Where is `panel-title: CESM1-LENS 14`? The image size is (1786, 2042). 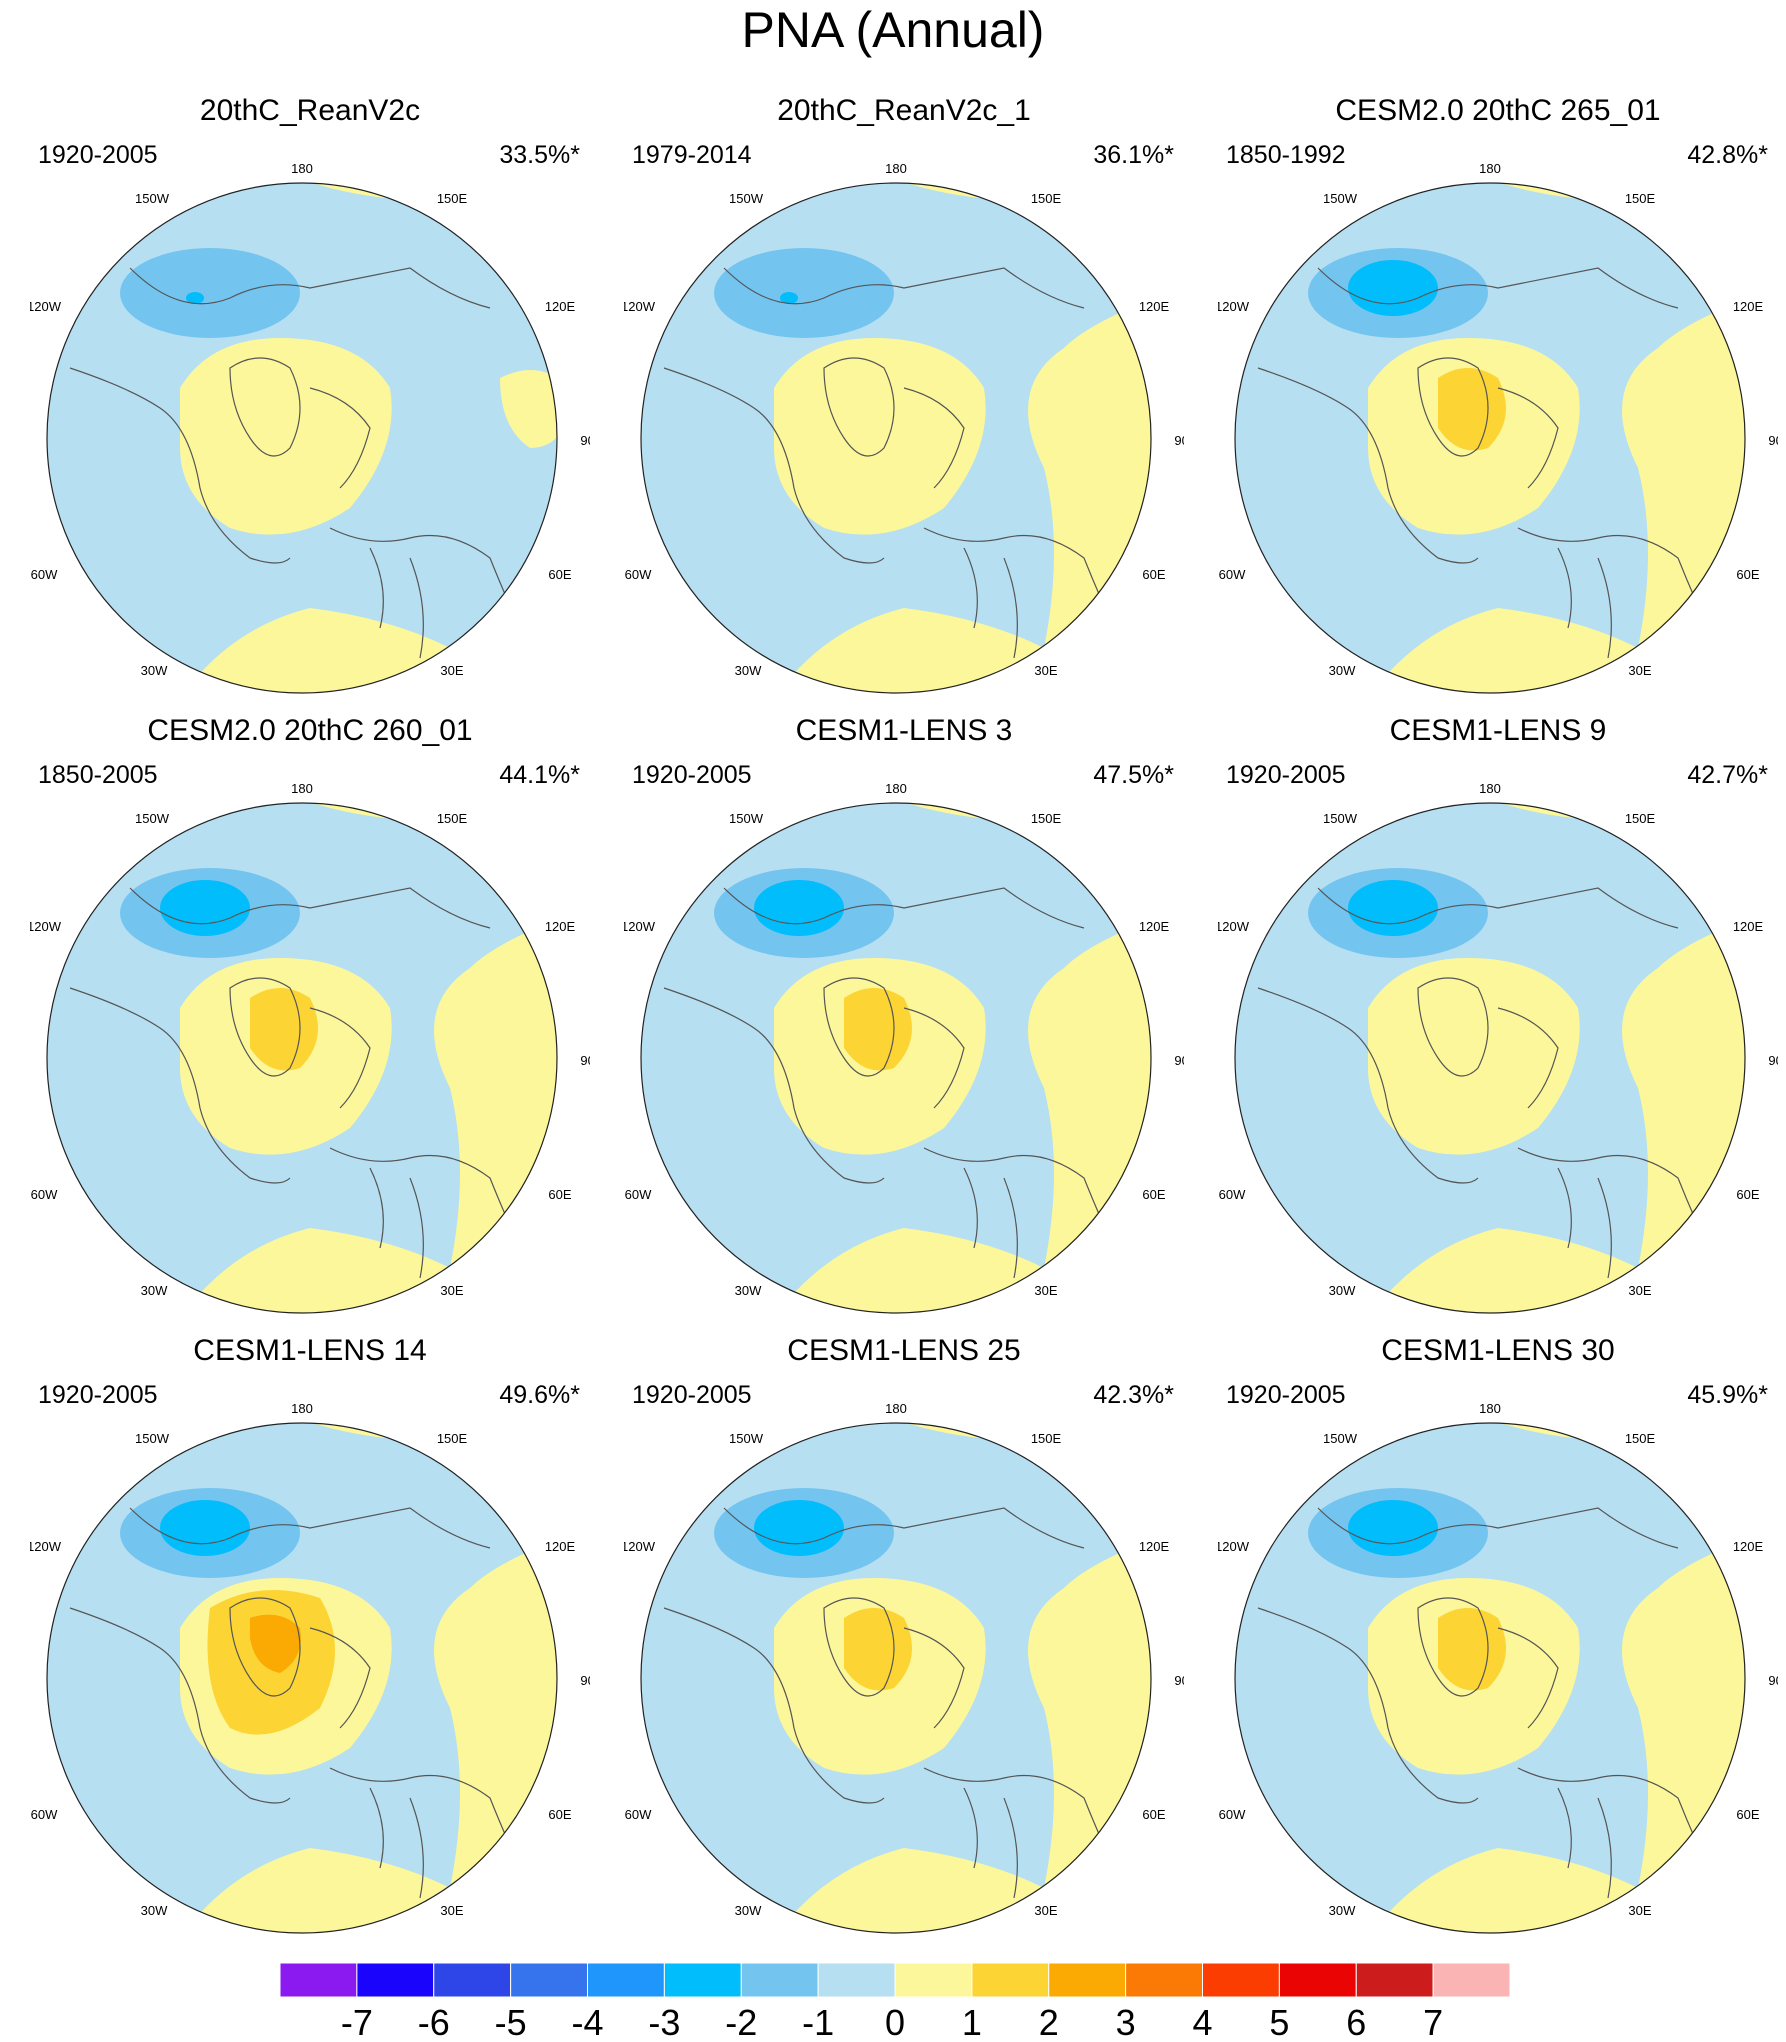 panel-title: CESM1-LENS 14 is located at coordinates (310, 1350).